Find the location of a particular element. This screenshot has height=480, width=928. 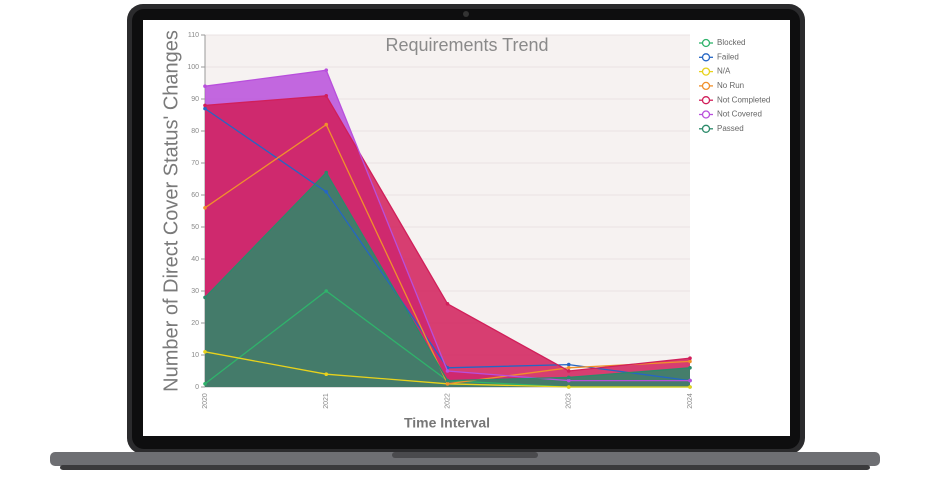

legend-label: Blocked is located at coordinates (731, 42).